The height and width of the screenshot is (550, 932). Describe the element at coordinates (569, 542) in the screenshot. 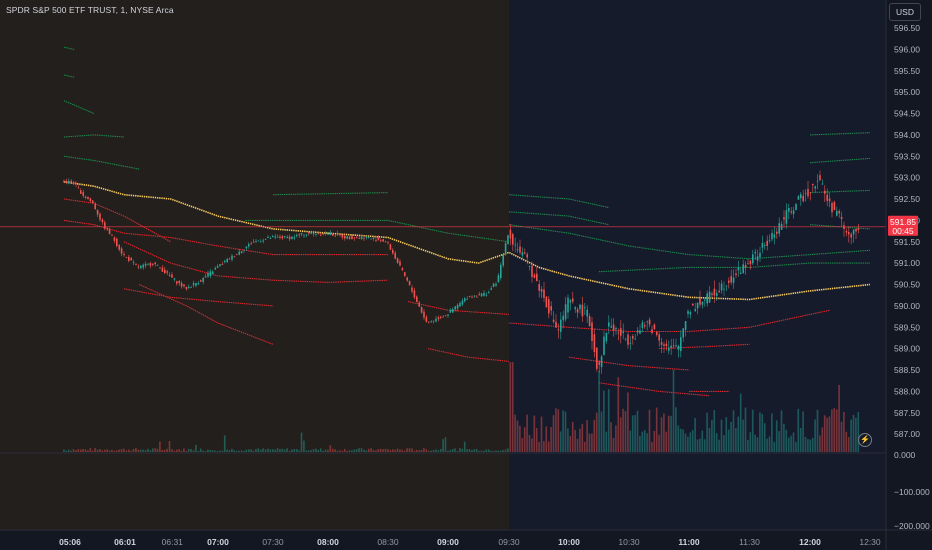

I see `time-tick-label: 10:00` at that location.